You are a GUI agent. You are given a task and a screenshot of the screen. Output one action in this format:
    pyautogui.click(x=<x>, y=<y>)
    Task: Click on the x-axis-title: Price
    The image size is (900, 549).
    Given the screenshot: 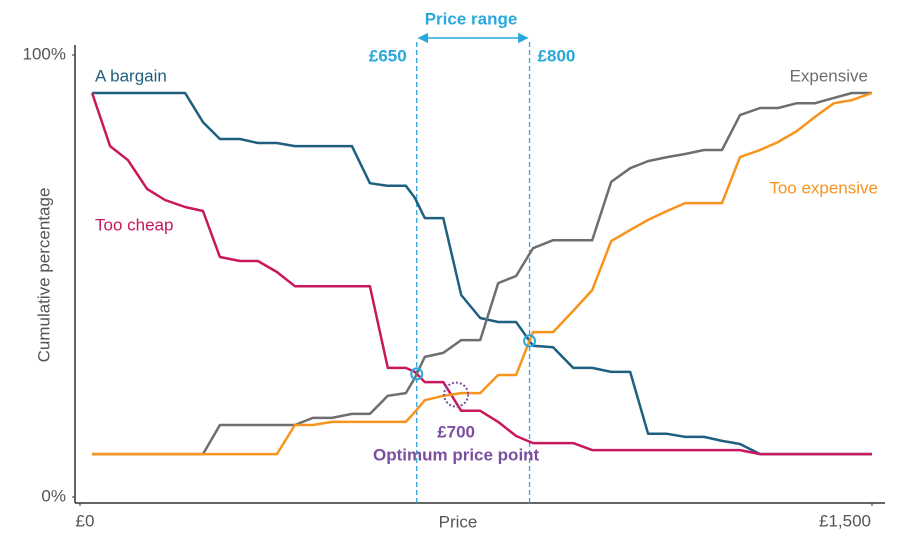 What is the action you would take?
    pyautogui.click(x=458, y=521)
    